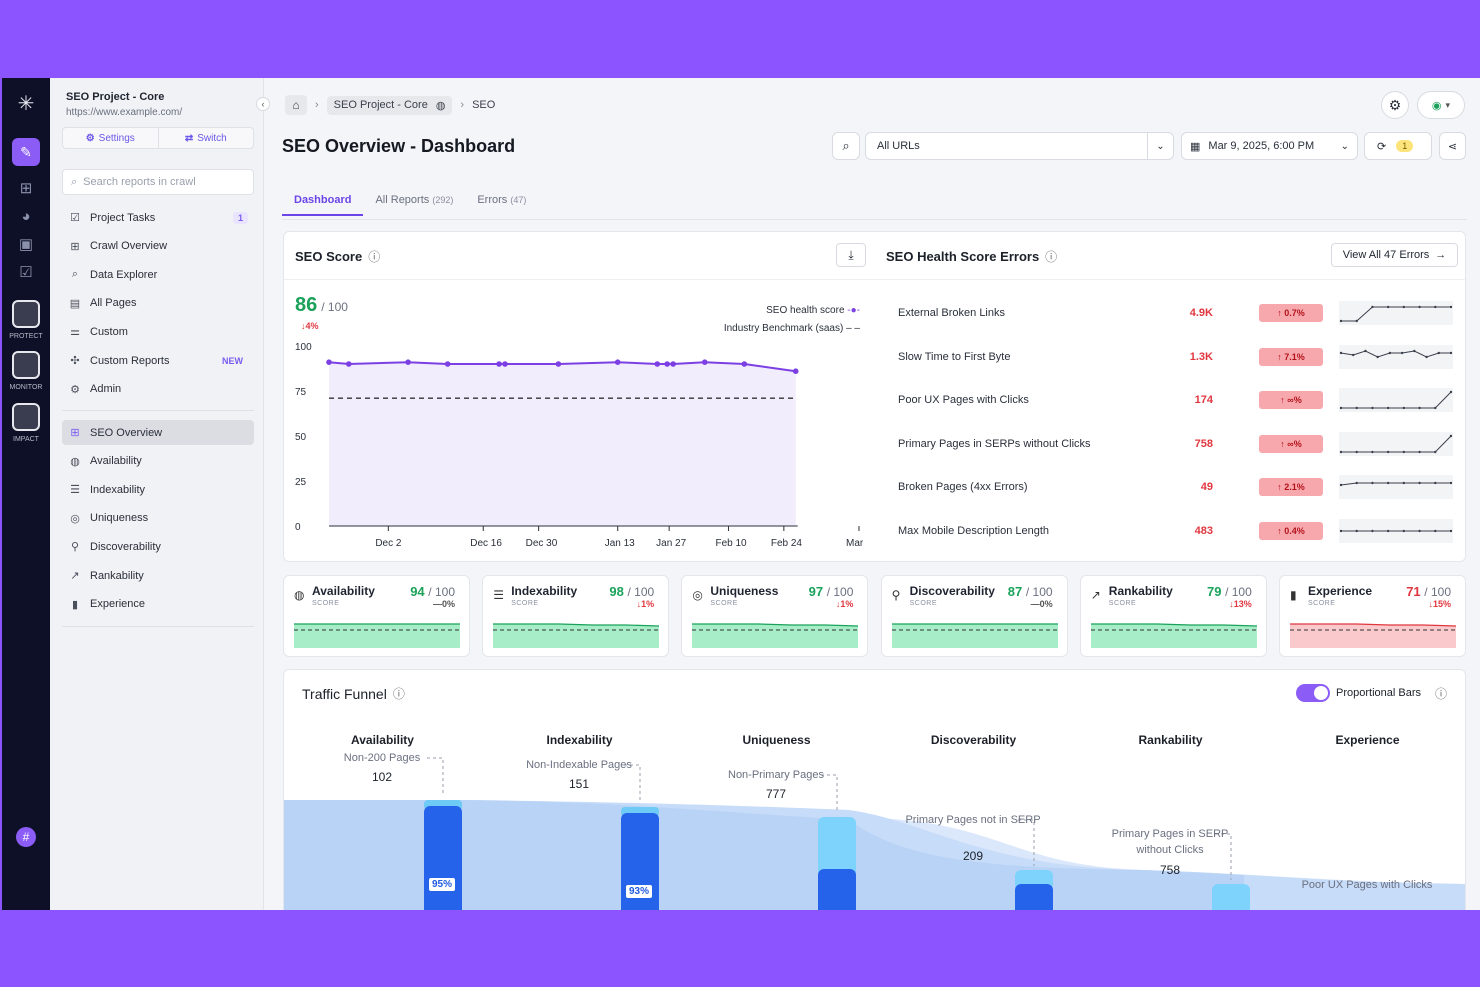 This screenshot has height=987, width=1480. Describe the element at coordinates (158, 389) in the screenshot. I see `sidebar-item-admin: ⚙ Admin` at that location.